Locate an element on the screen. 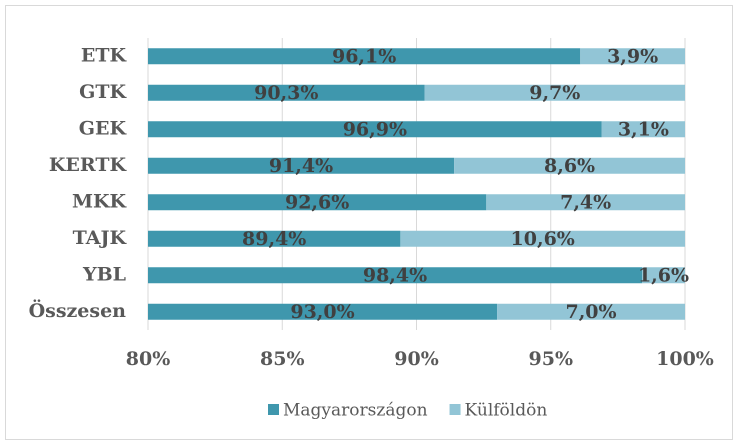  data-label: 93,0% is located at coordinates (322, 312).